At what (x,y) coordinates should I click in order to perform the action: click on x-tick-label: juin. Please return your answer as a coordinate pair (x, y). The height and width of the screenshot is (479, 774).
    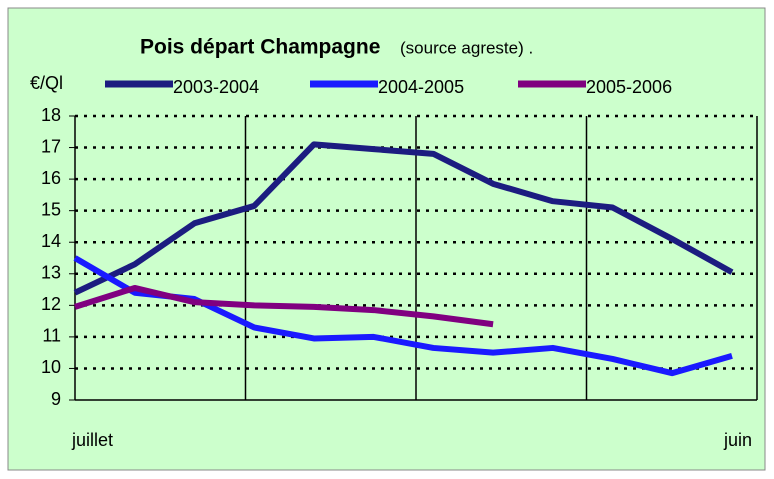
    Looking at the image, I should click on (737, 440).